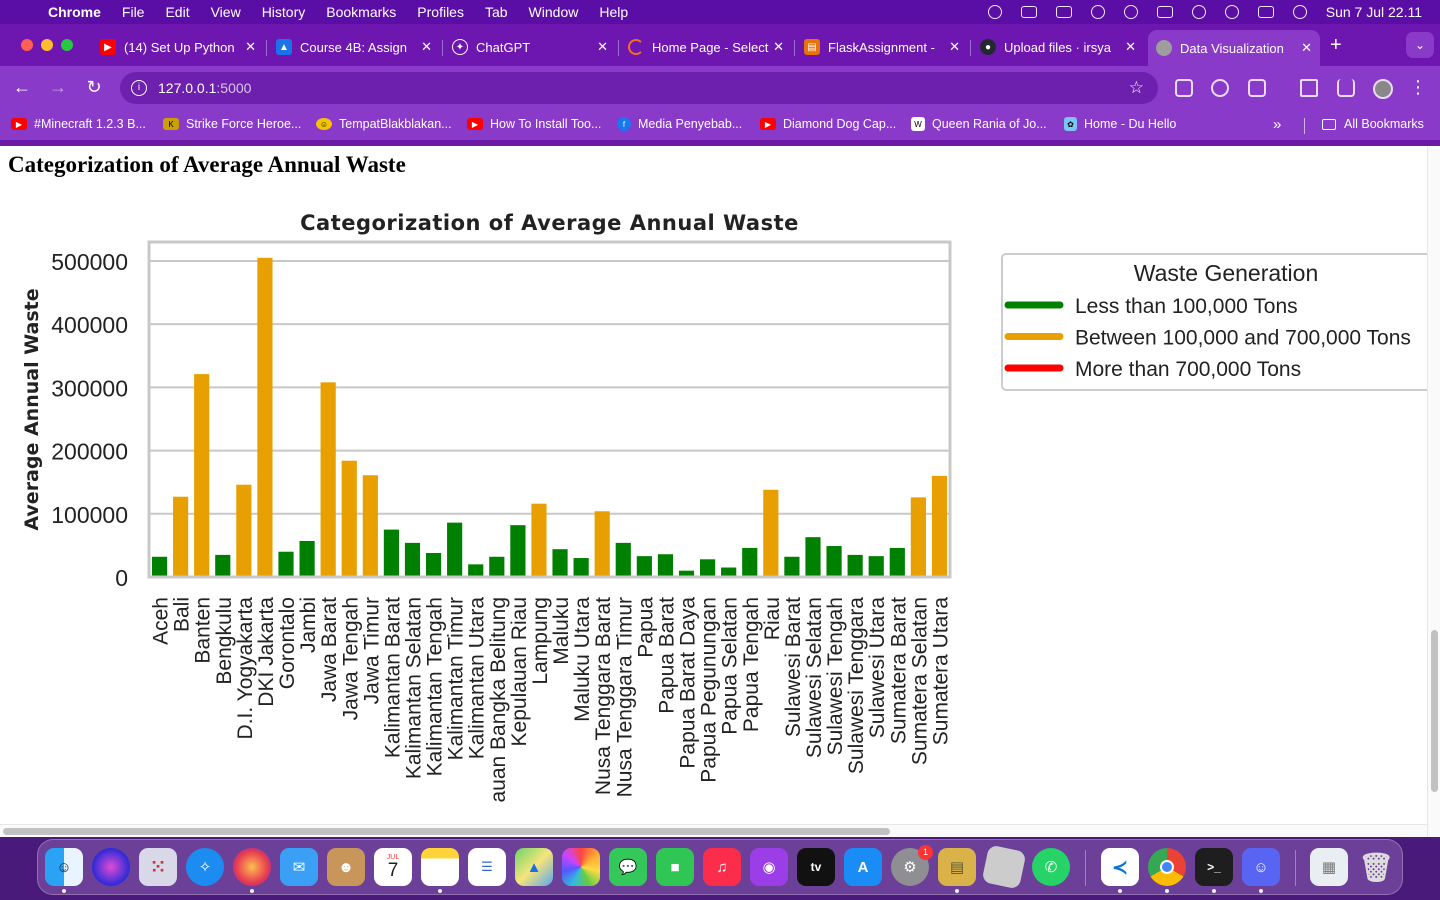 This screenshot has width=1440, height=900. Describe the element at coordinates (1373, 12) in the screenshot. I see `menu-clock: Sun 7 Jul 22.11` at that location.